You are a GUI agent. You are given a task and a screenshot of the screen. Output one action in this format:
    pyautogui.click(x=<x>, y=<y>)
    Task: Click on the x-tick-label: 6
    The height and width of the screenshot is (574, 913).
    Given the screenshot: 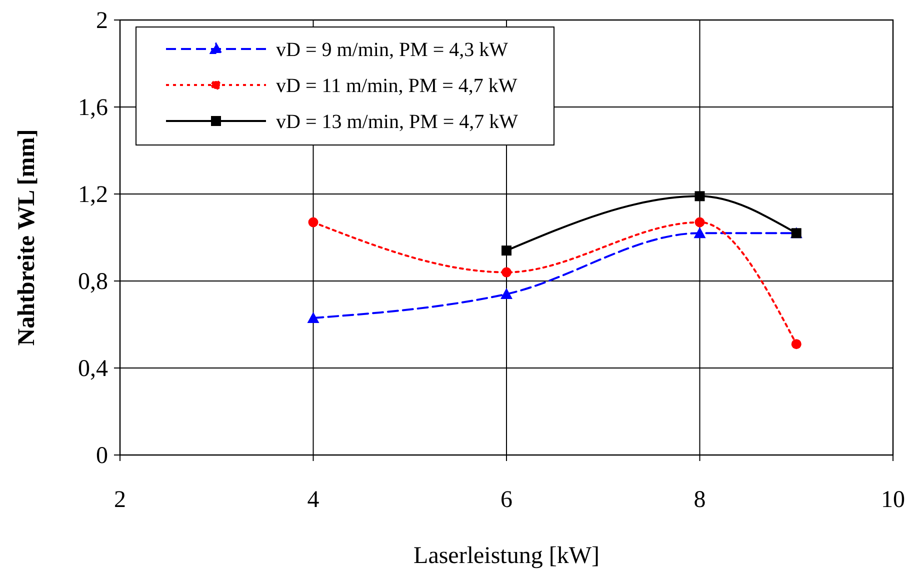 What is the action you would take?
    pyautogui.click(x=506, y=500)
    